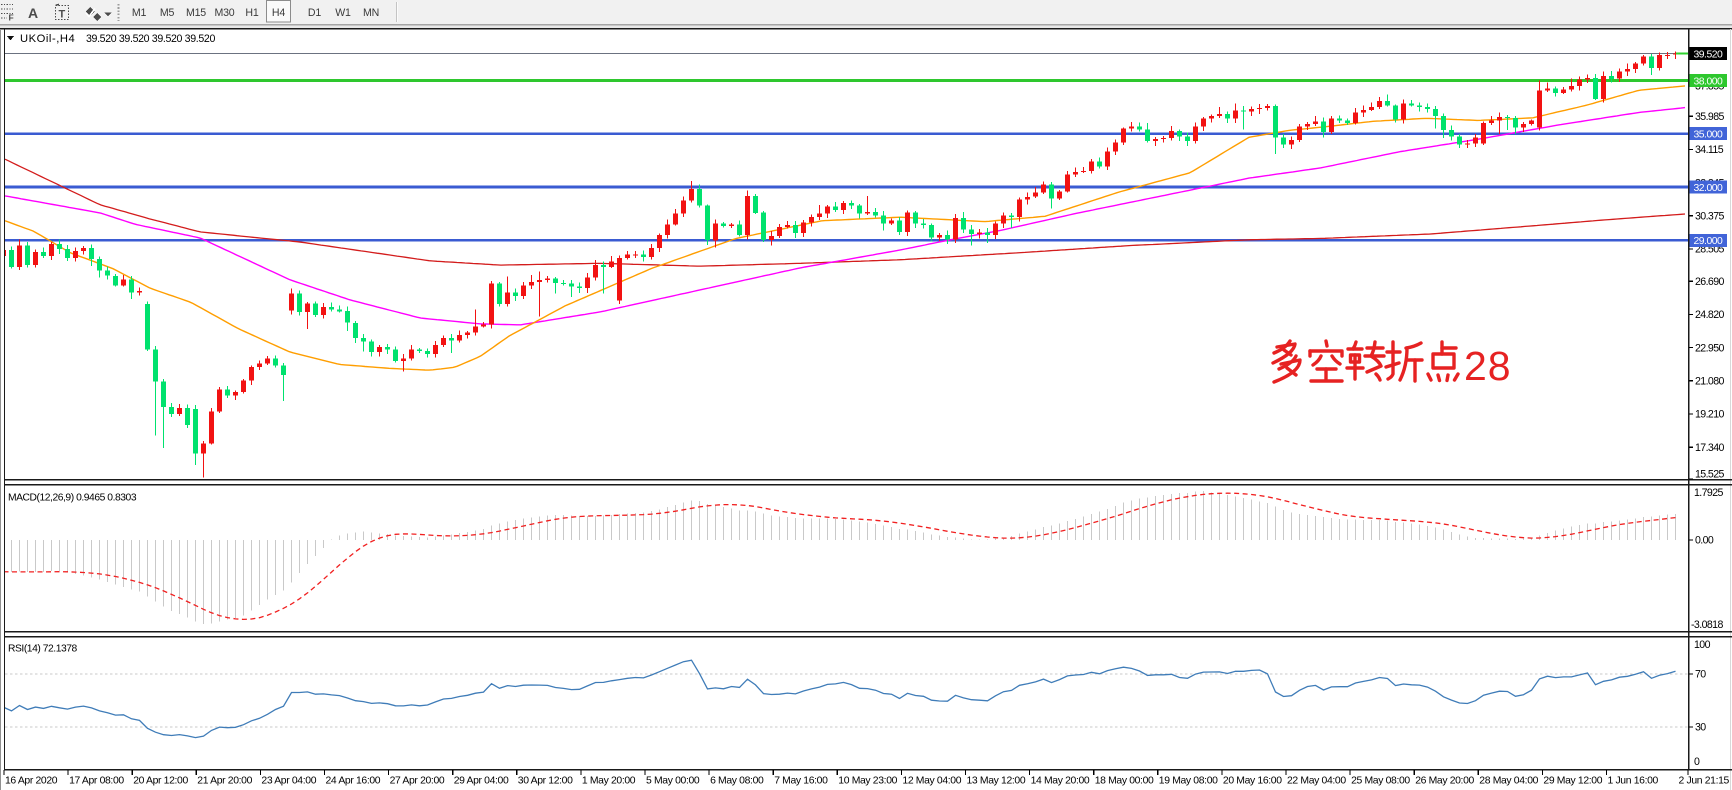 Image resolution: width=1732 pixels, height=790 pixels. I want to click on svg-text: 18 May 00:00, so click(1124, 781).